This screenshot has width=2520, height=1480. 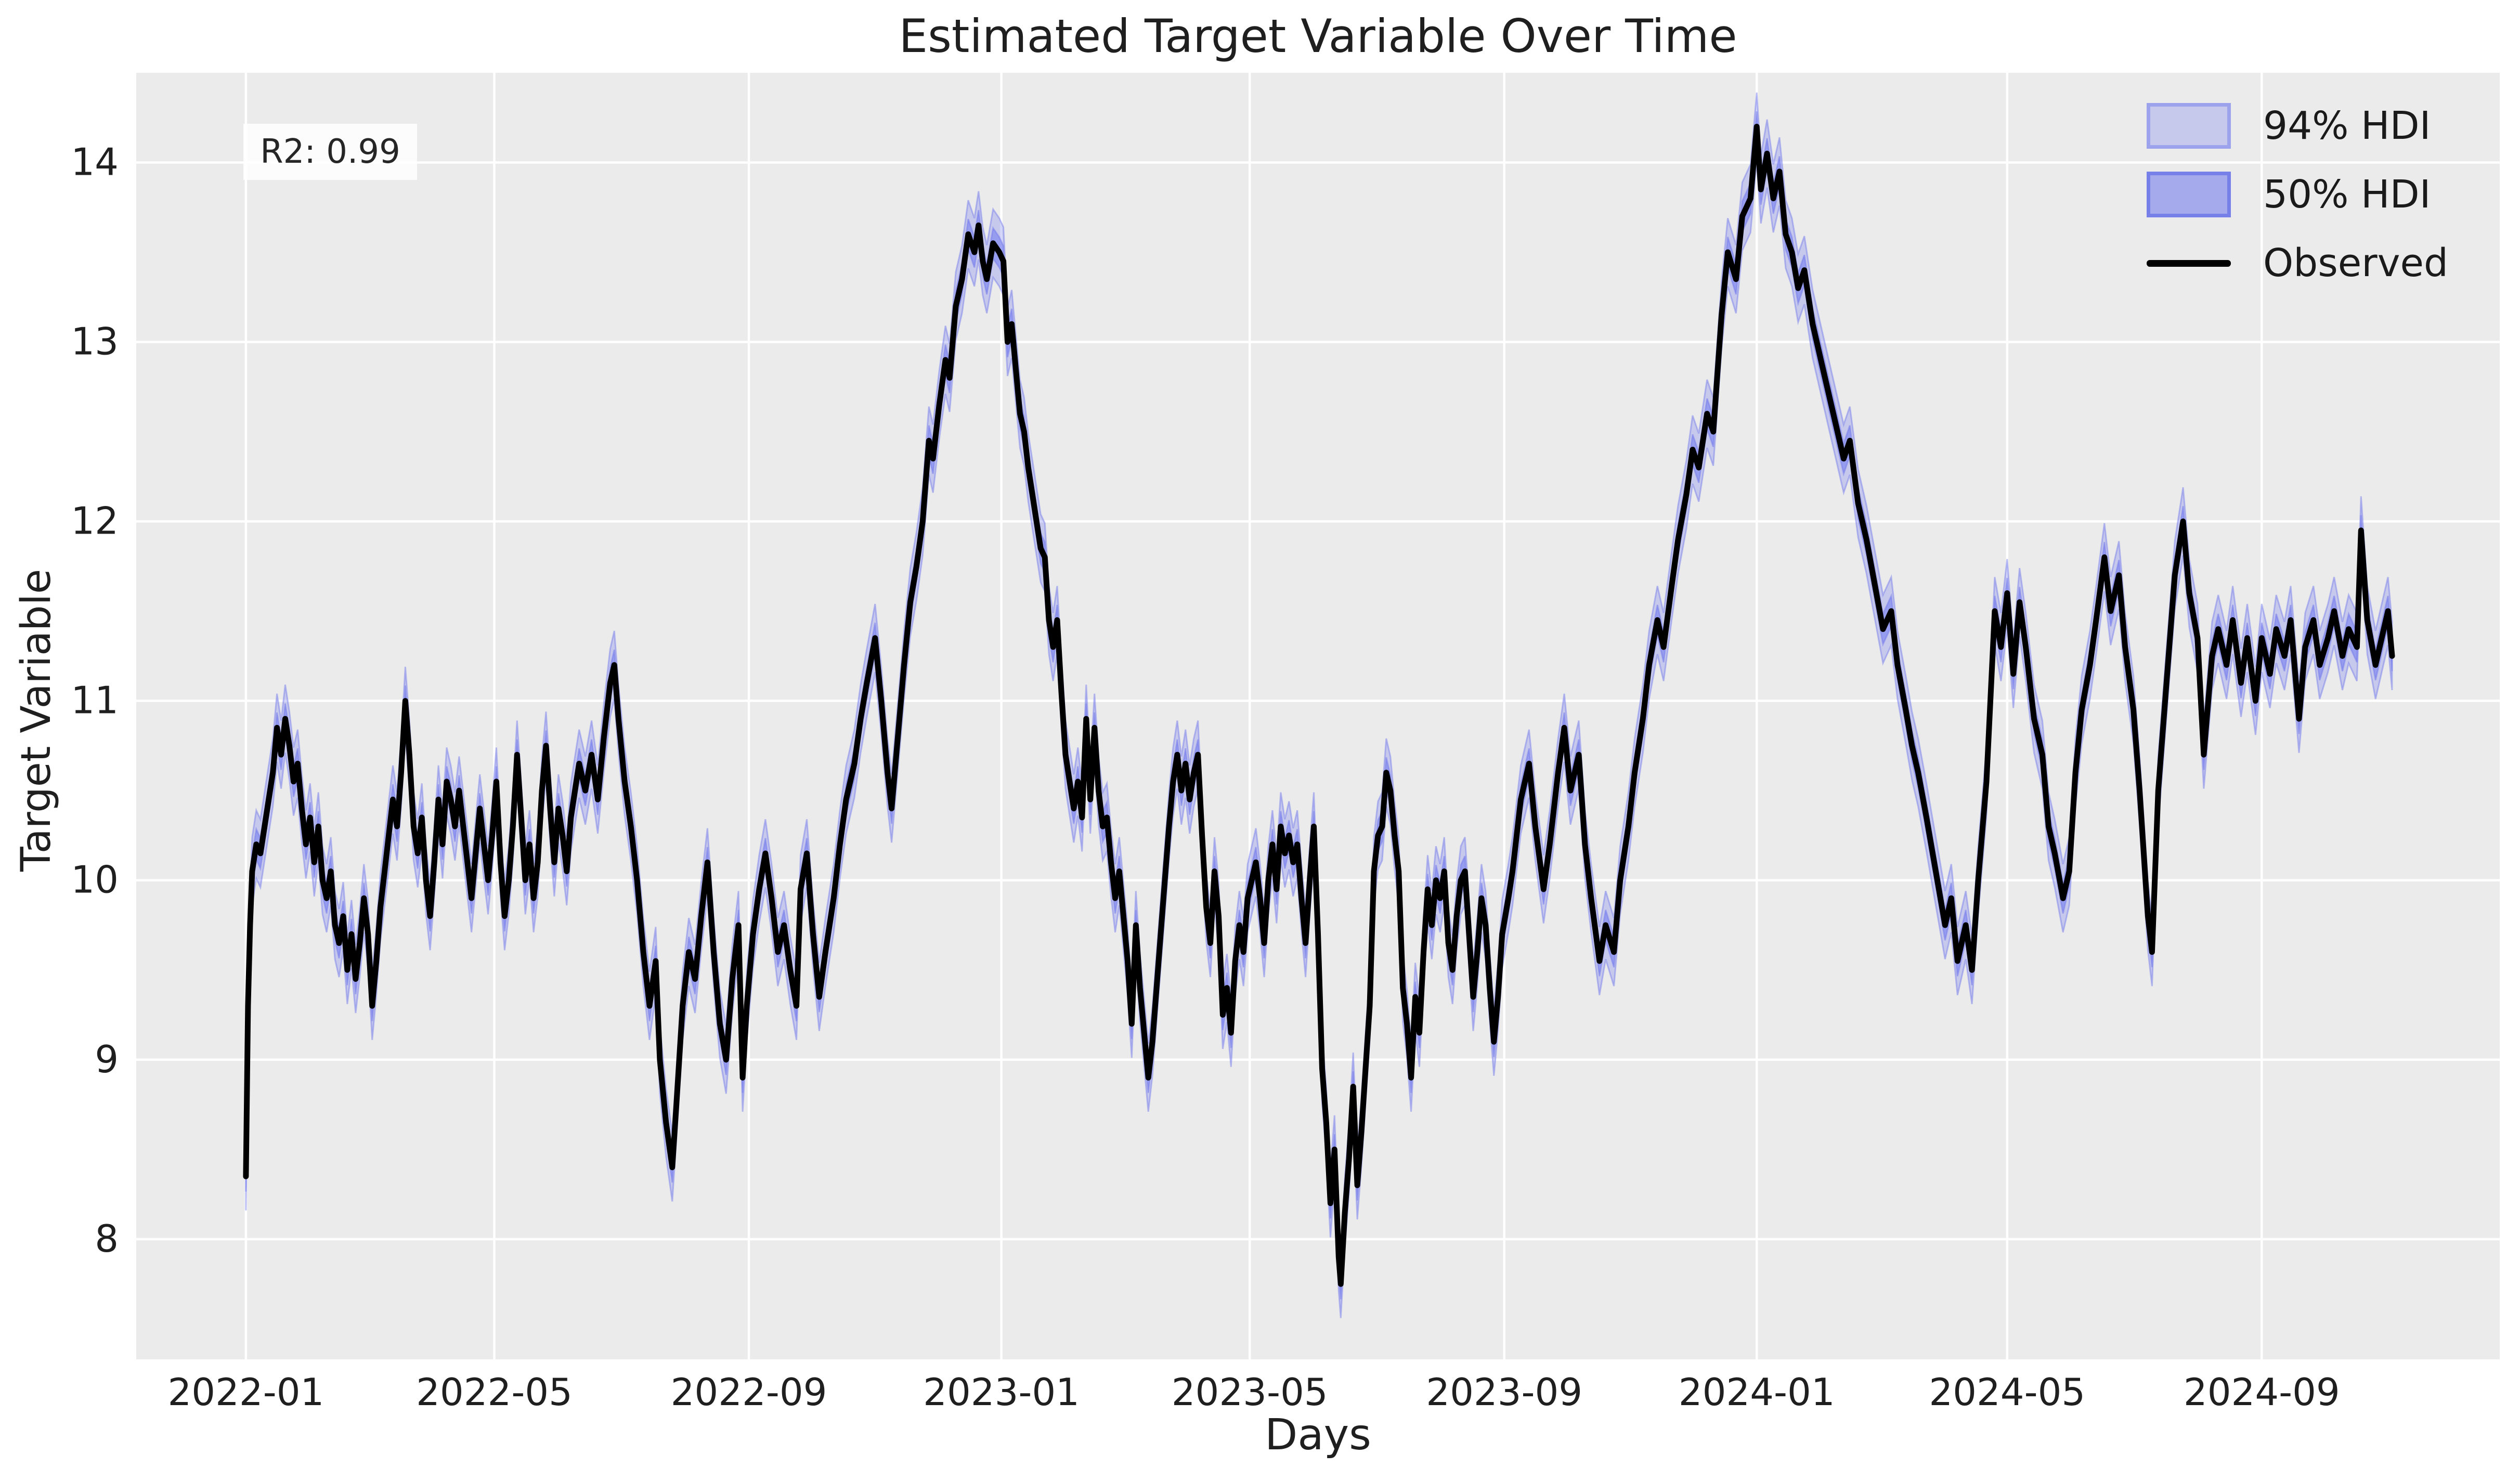 What do you see at coordinates (330, 152) in the screenshot?
I see `r2-annotation: R2: 0.99` at bounding box center [330, 152].